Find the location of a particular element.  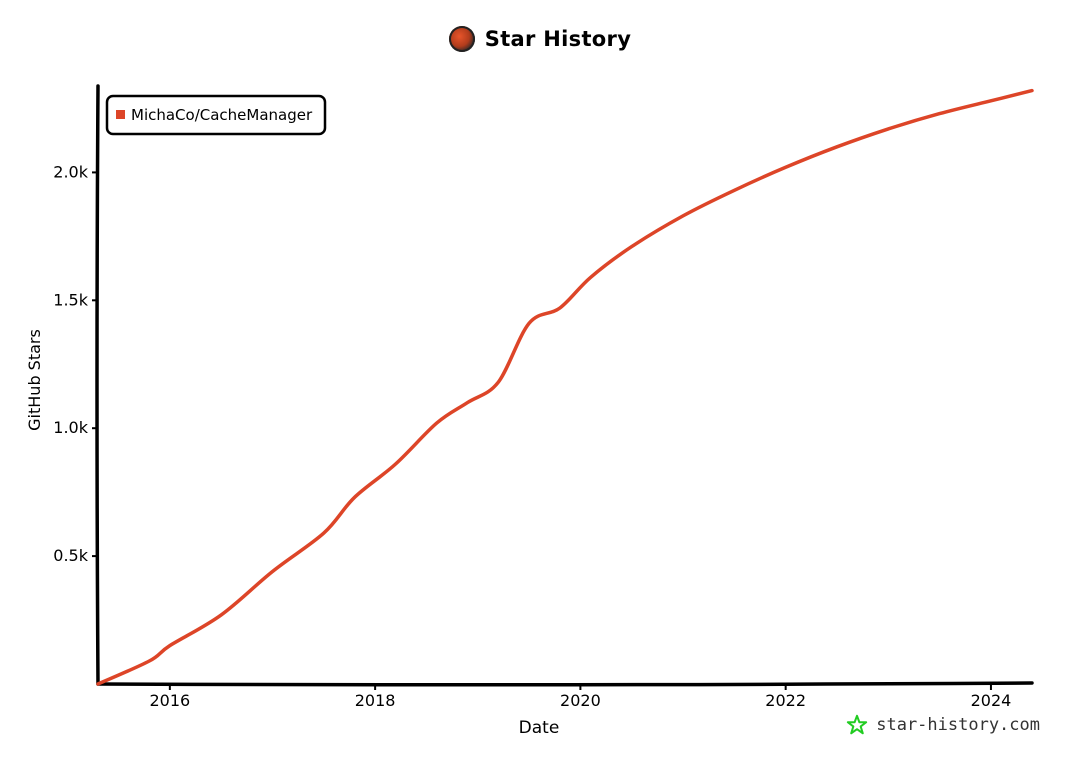

legend-box is located at coordinates (216, 115).